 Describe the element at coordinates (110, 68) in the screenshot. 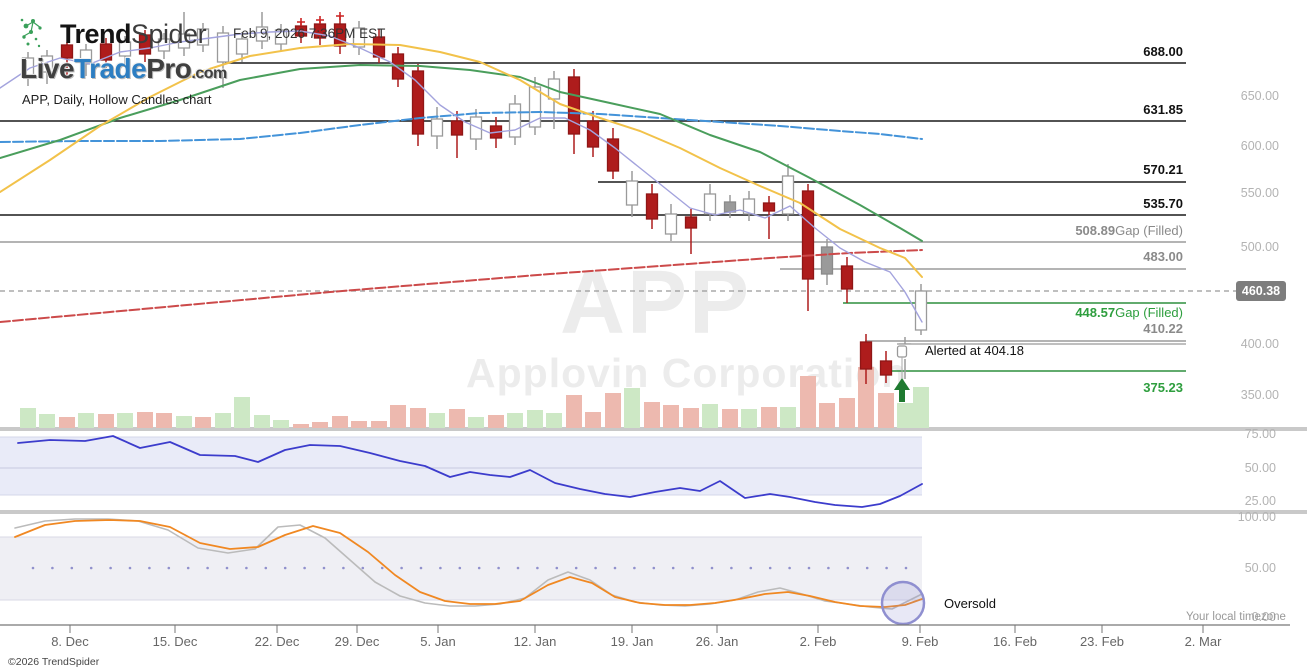

I see `logo-trade: Trade` at that location.